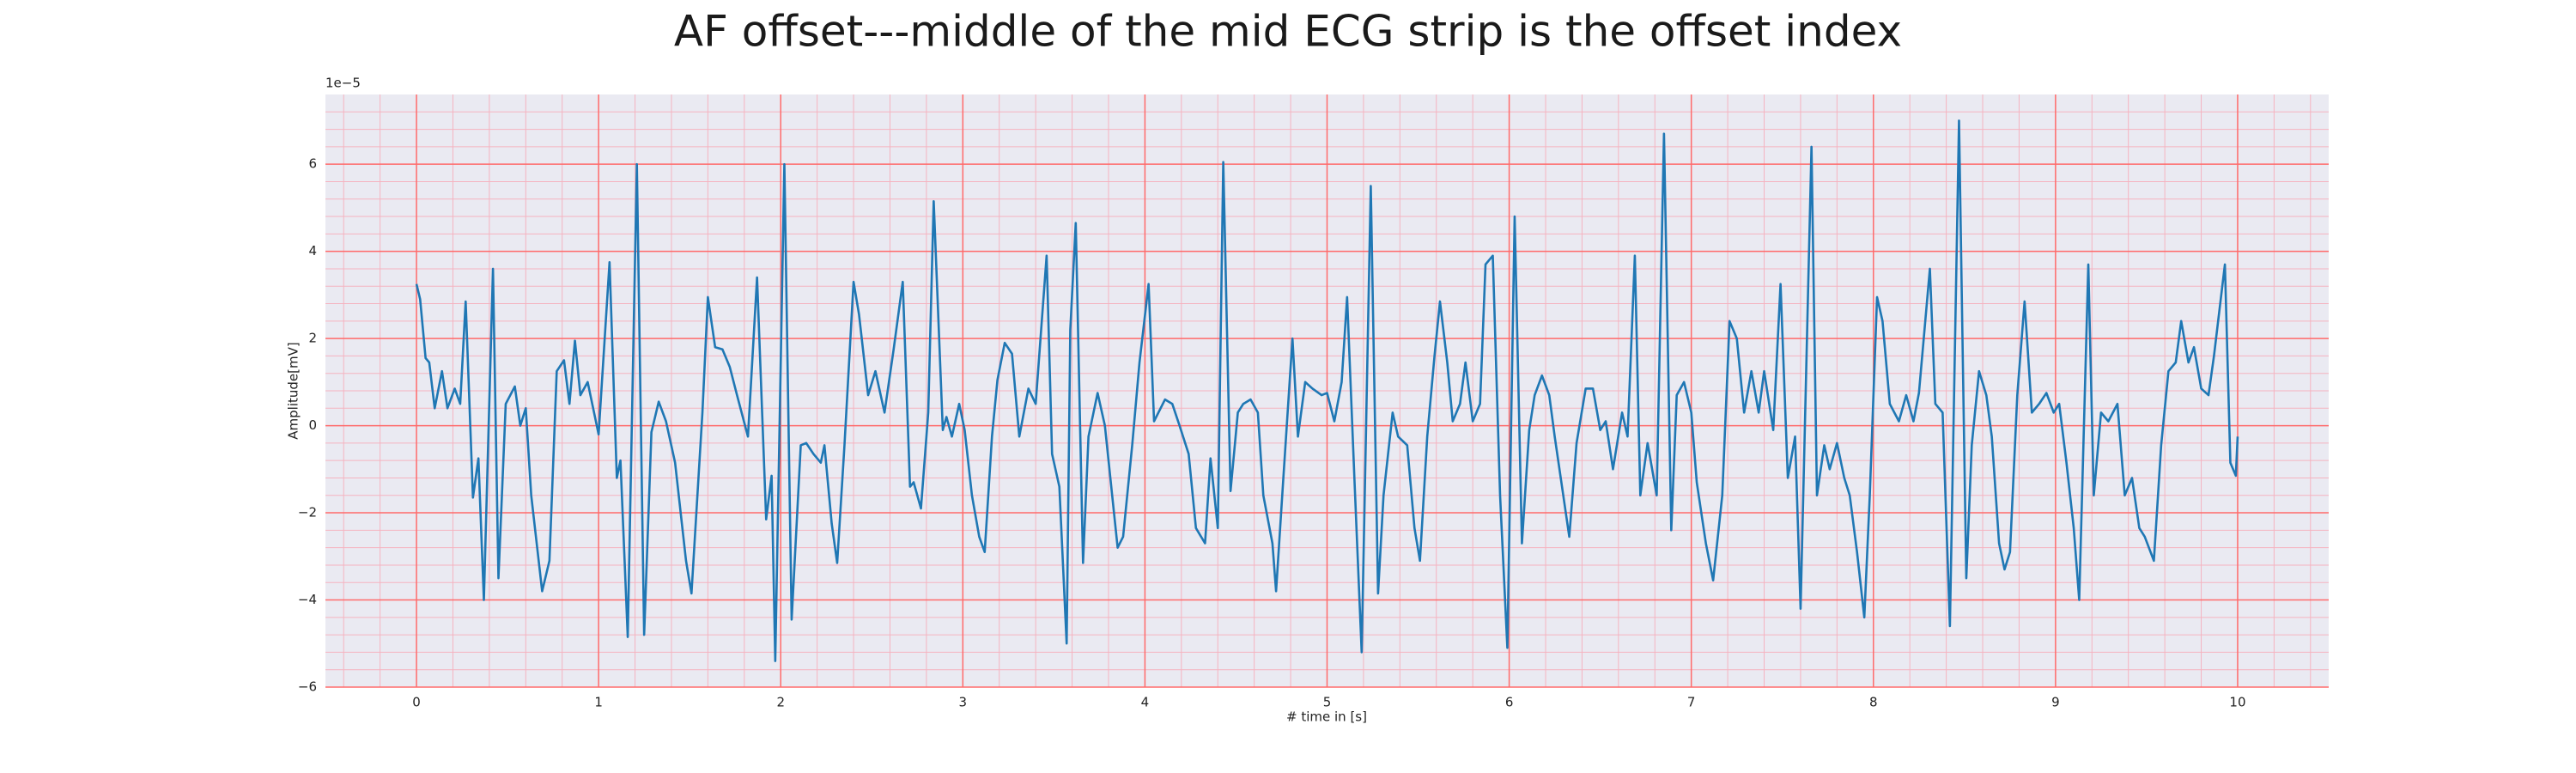 This screenshot has width=2576, height=773. What do you see at coordinates (1145, 702) in the screenshot?
I see `x-tick-label: 4` at bounding box center [1145, 702].